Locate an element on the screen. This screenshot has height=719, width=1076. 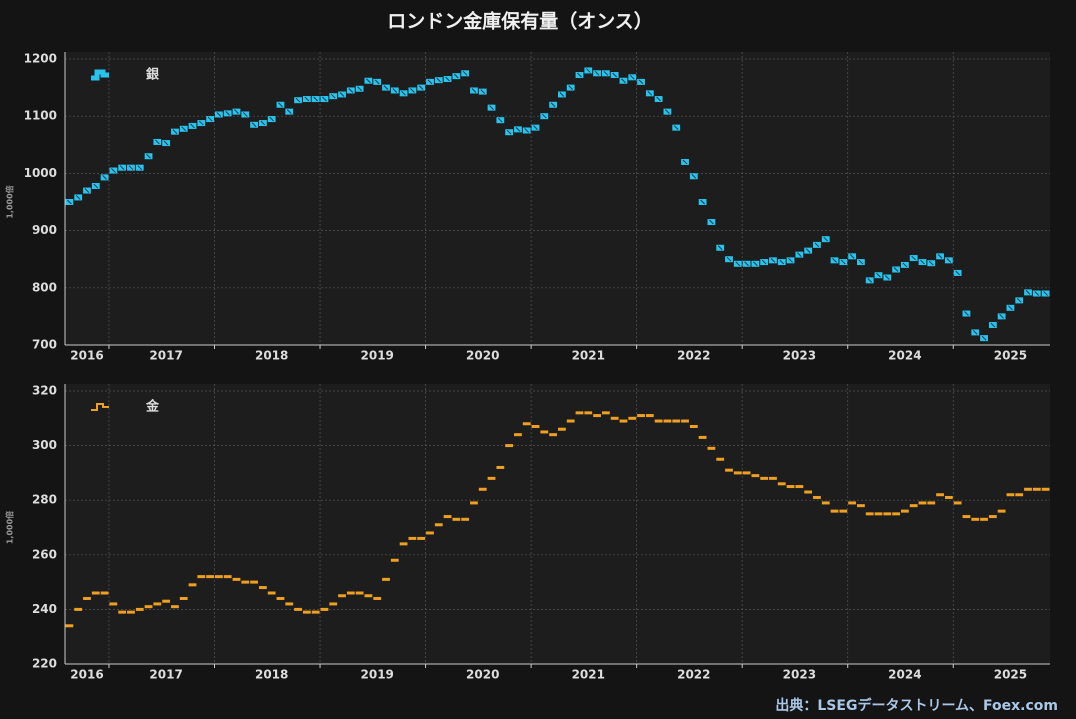
y-tick-label: 220 is located at coordinates (44, 664).